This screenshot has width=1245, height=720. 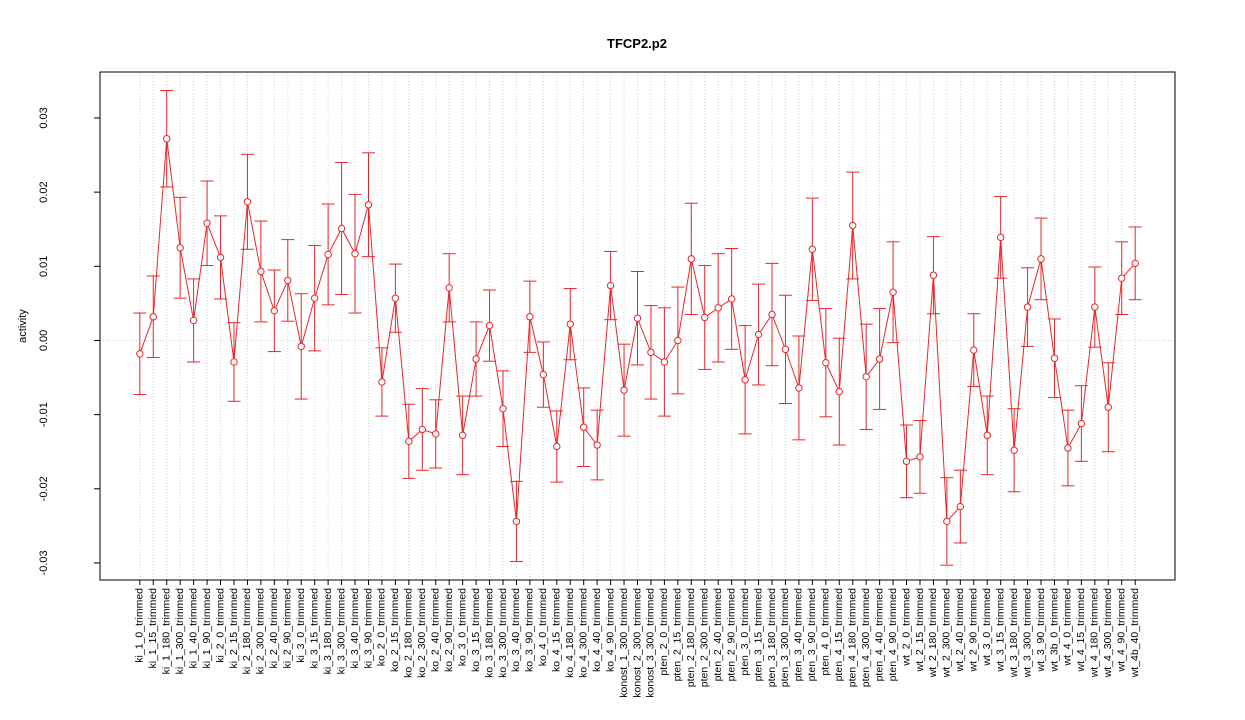 What do you see at coordinates (261, 631) in the screenshot?
I see `x-tick-label: ki_2_300_trimmed` at bounding box center [261, 631].